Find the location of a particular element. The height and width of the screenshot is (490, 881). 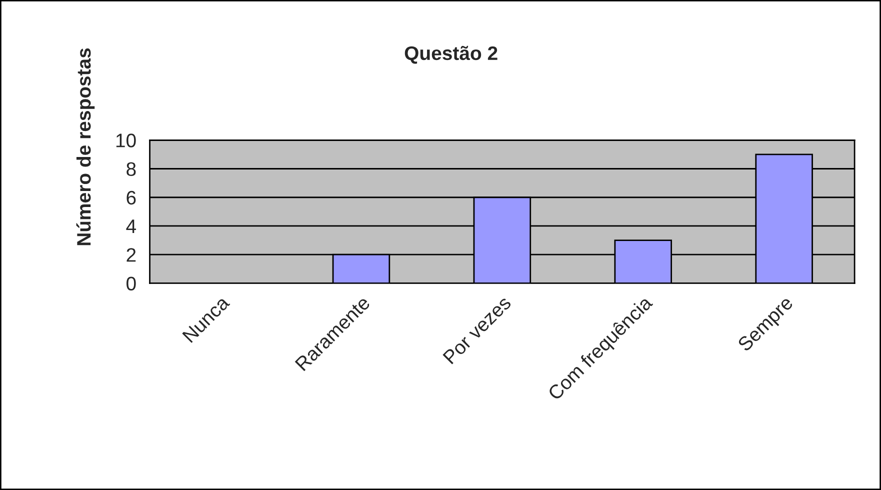

y-tick-label: 2 is located at coordinates (131, 255).